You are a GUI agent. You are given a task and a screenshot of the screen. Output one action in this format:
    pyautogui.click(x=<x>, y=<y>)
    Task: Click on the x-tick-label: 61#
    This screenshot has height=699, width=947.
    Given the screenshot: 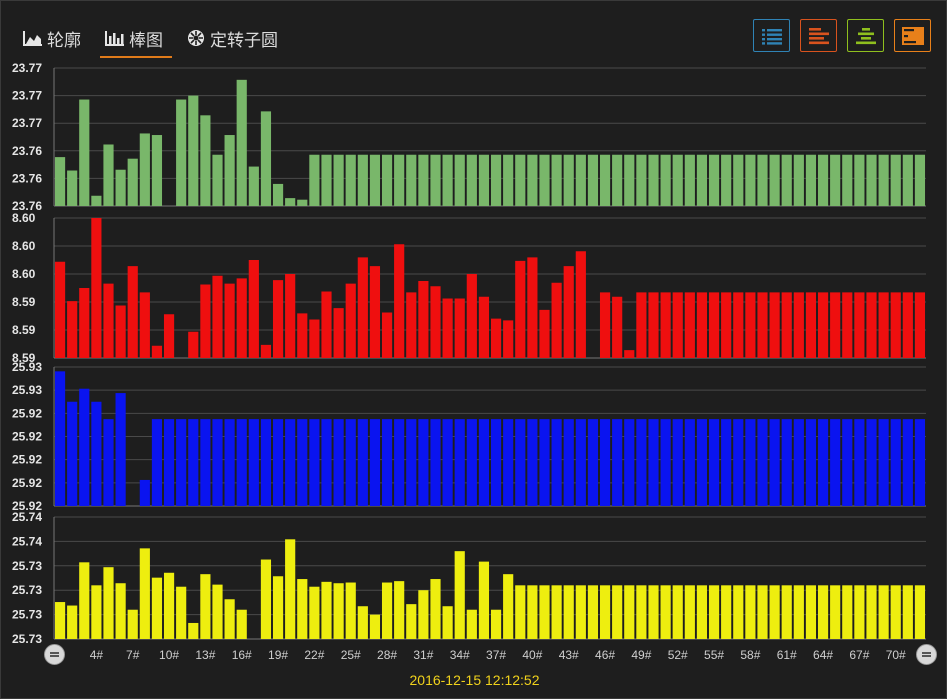 What is the action you would take?
    pyautogui.click(x=787, y=655)
    